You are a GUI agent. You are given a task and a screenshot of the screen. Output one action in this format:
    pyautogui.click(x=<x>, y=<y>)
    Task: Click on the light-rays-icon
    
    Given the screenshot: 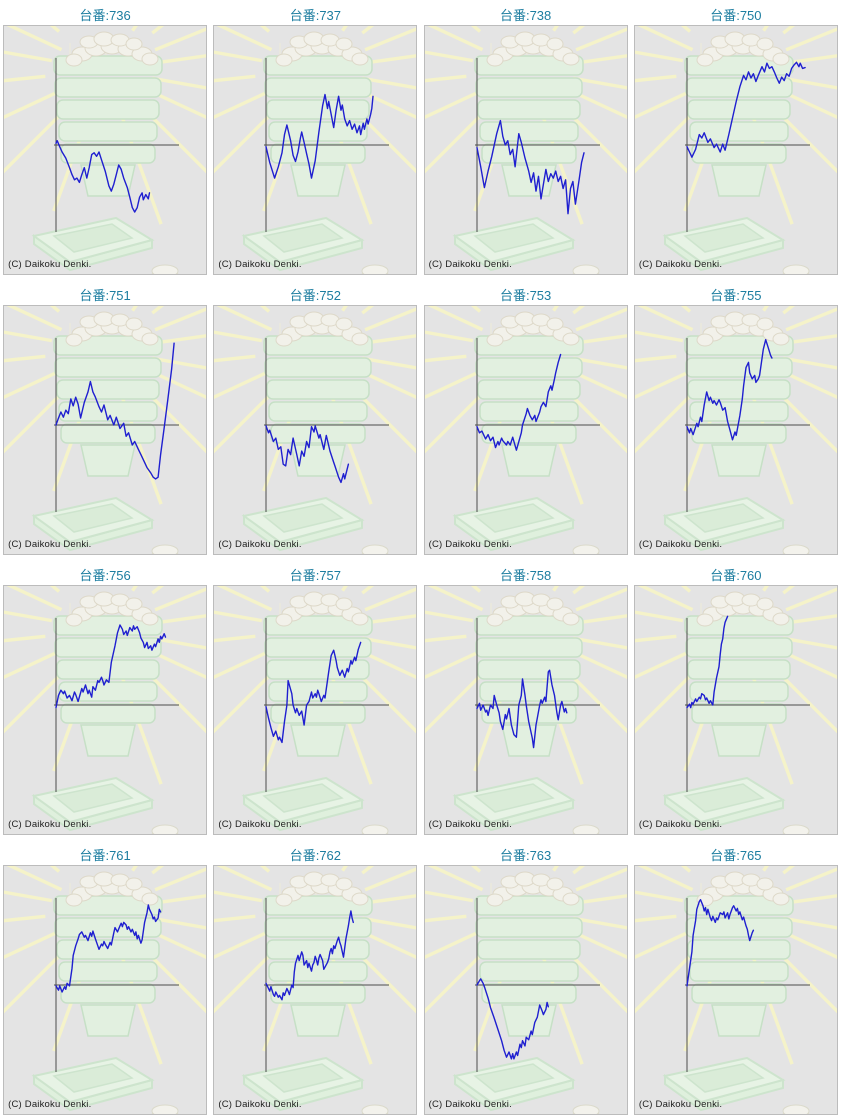 What is the action you would take?
    pyautogui.click(x=105, y=685)
    